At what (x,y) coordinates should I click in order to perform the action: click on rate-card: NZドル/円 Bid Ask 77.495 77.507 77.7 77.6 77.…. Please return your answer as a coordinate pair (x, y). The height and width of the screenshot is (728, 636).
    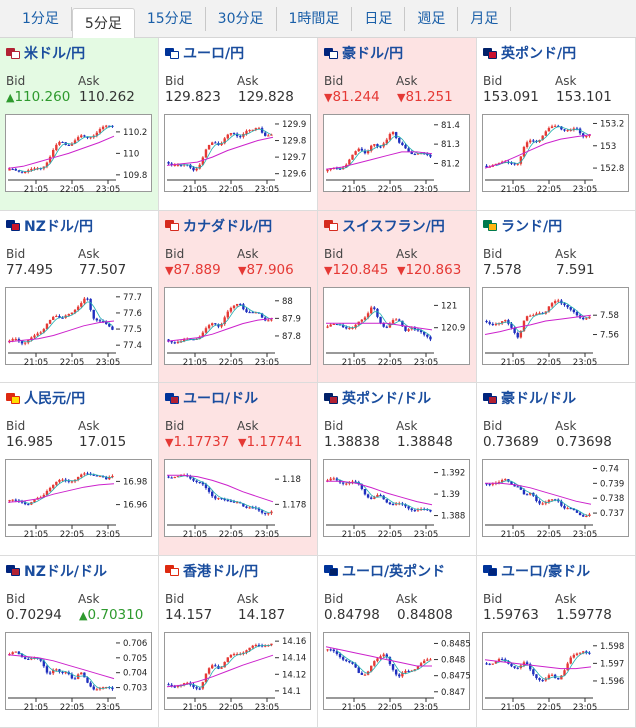
    Looking at the image, I should click on (79, 296).